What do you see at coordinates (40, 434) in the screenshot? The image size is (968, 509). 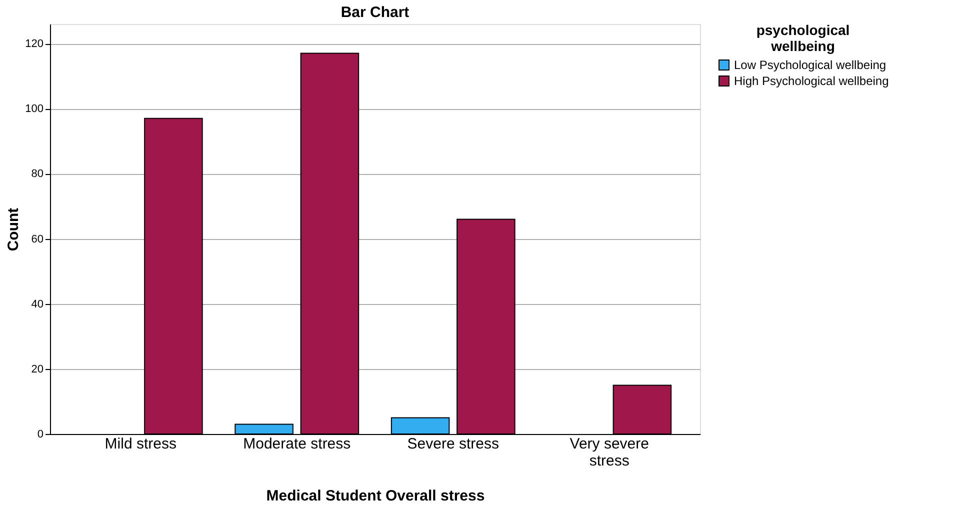 I see `y-tick-label: 0` at bounding box center [40, 434].